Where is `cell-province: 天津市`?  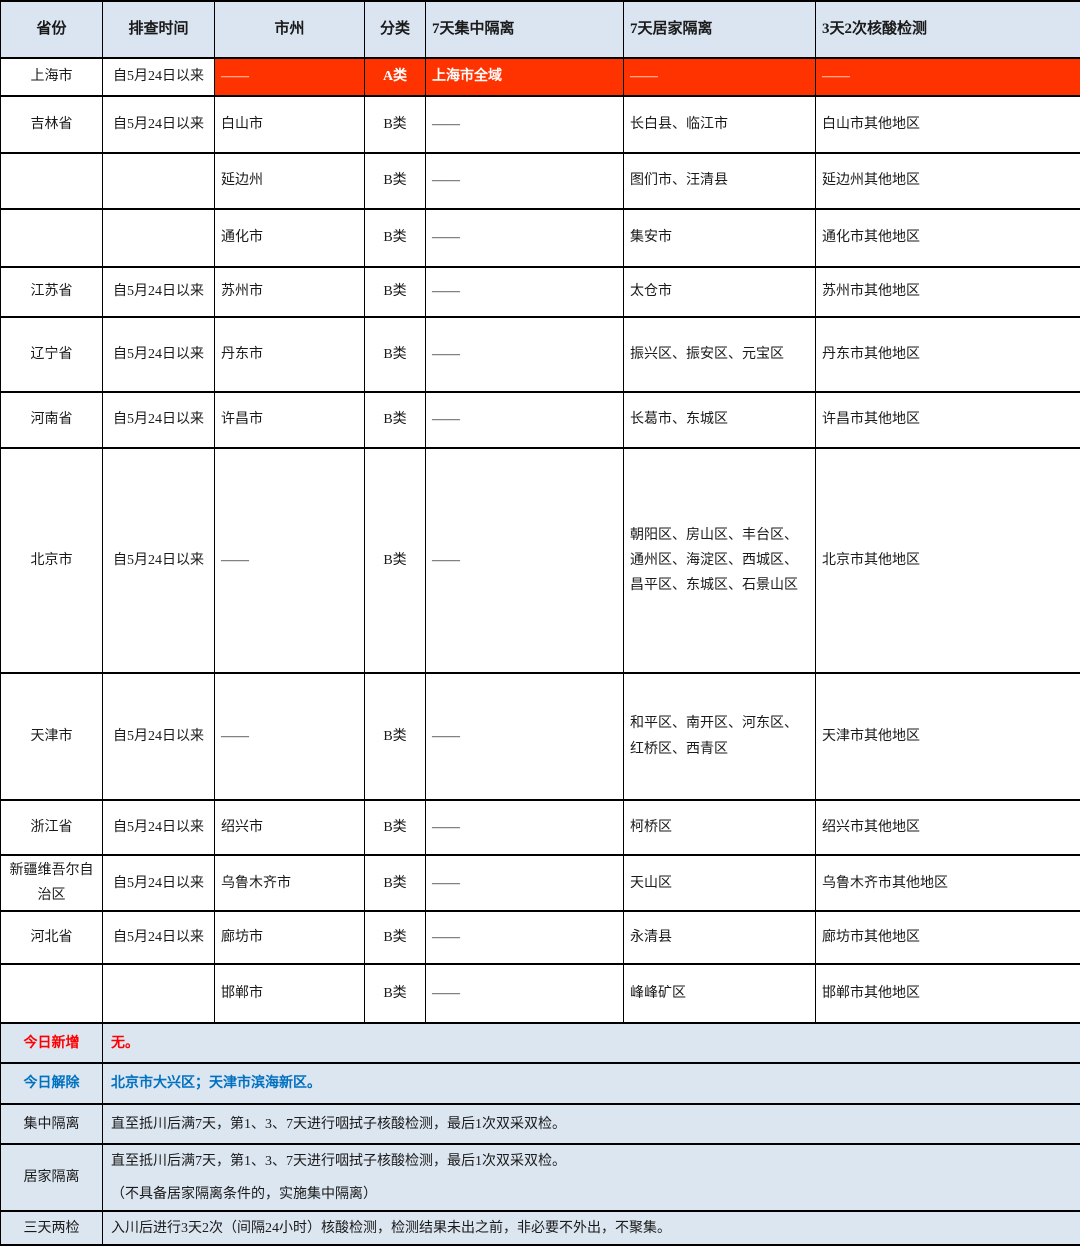
cell-province: 天津市 is located at coordinates (52, 736).